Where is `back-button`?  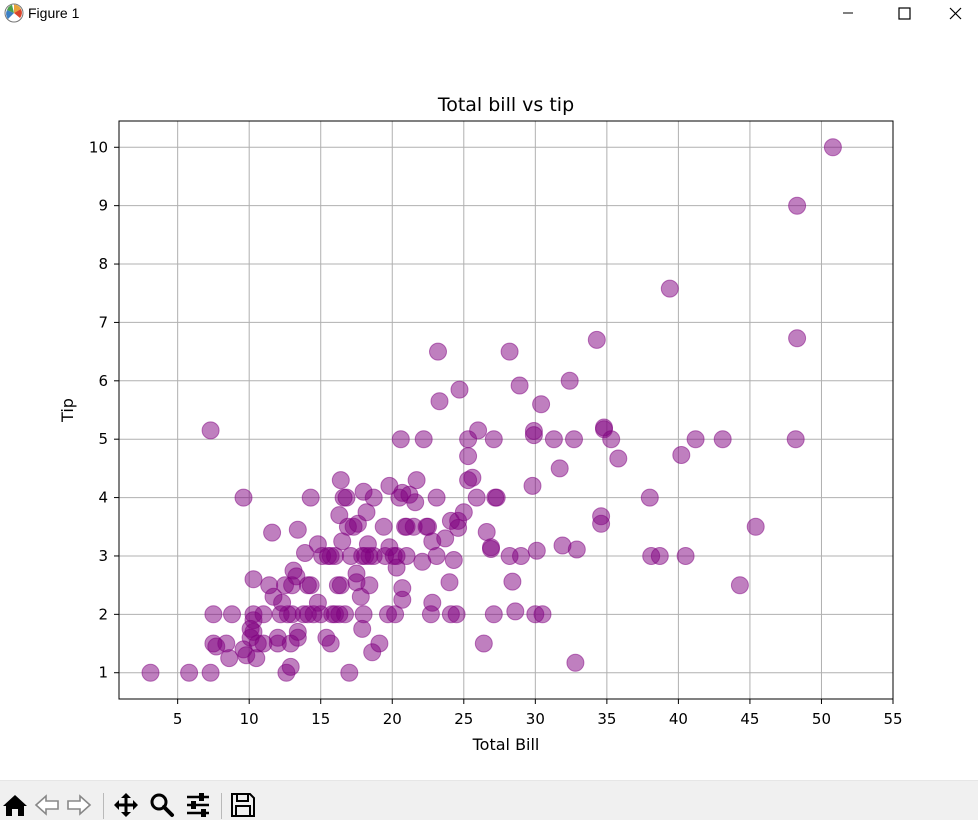 back-button is located at coordinates (47, 805).